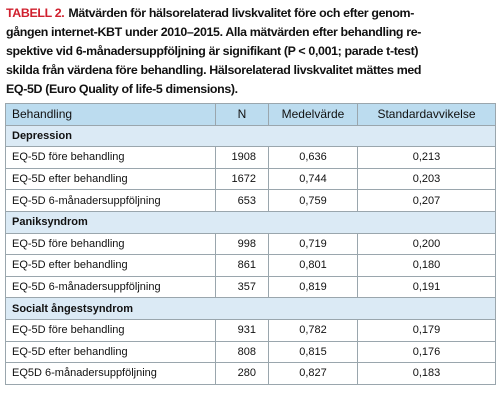  I want to click on group-title: Depression, so click(250, 136).